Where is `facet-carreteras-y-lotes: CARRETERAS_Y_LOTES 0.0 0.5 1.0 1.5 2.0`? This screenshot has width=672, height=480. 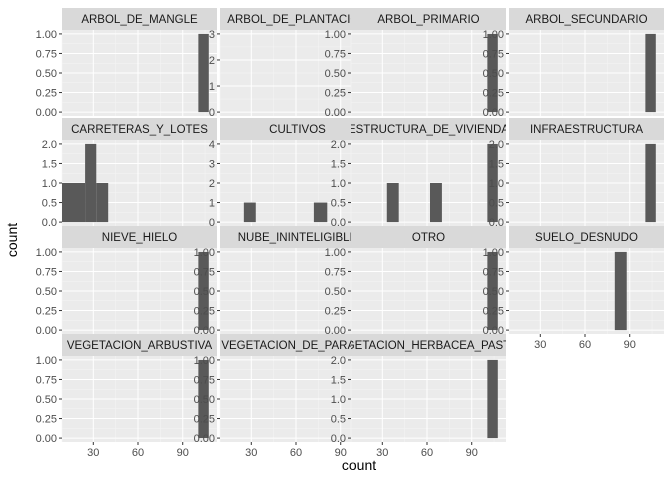
facet-carreteras-y-lotes: CARRETERAS_Y_LOTES 0.0 0.5 1.0 1.5 2.0 is located at coordinates (129, 173).